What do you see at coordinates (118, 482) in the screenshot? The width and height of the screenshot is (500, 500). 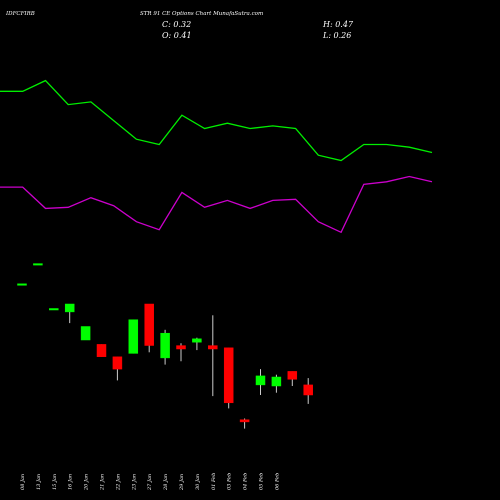 I see `x-tick-label: 22 Jan` at bounding box center [118, 482].